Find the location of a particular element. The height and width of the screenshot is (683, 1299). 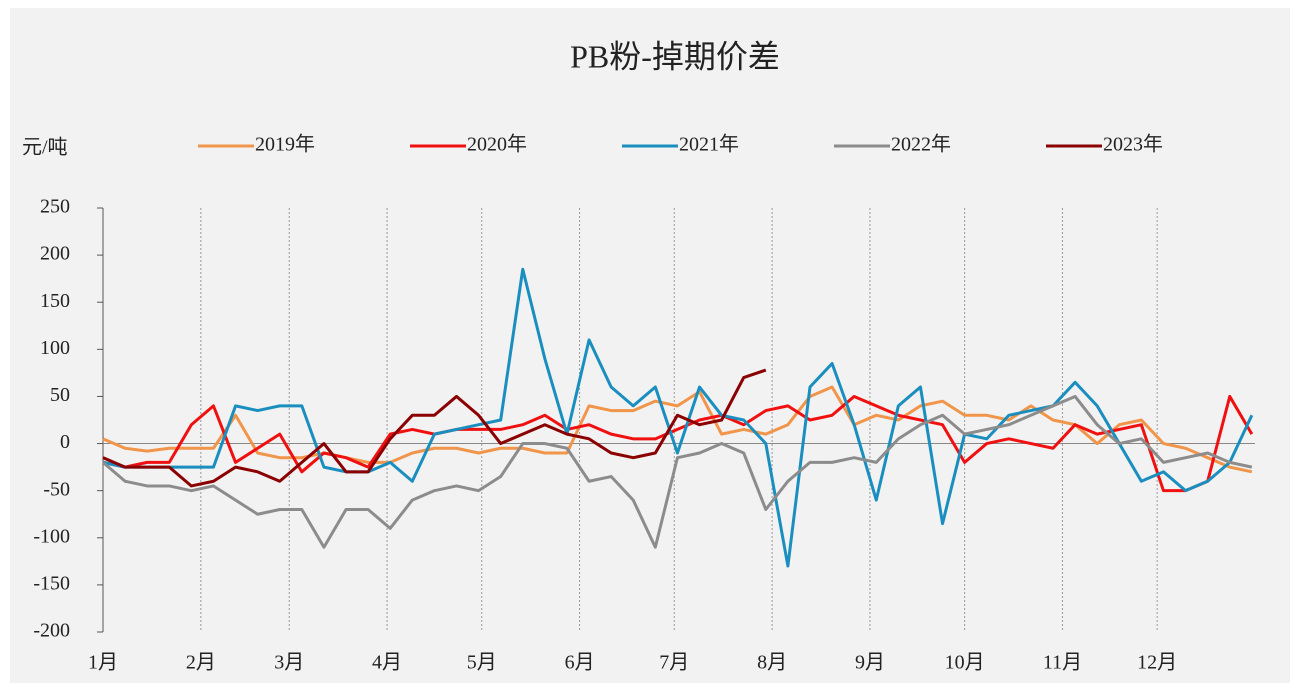

x-tick-label: 3月 is located at coordinates (289, 663).